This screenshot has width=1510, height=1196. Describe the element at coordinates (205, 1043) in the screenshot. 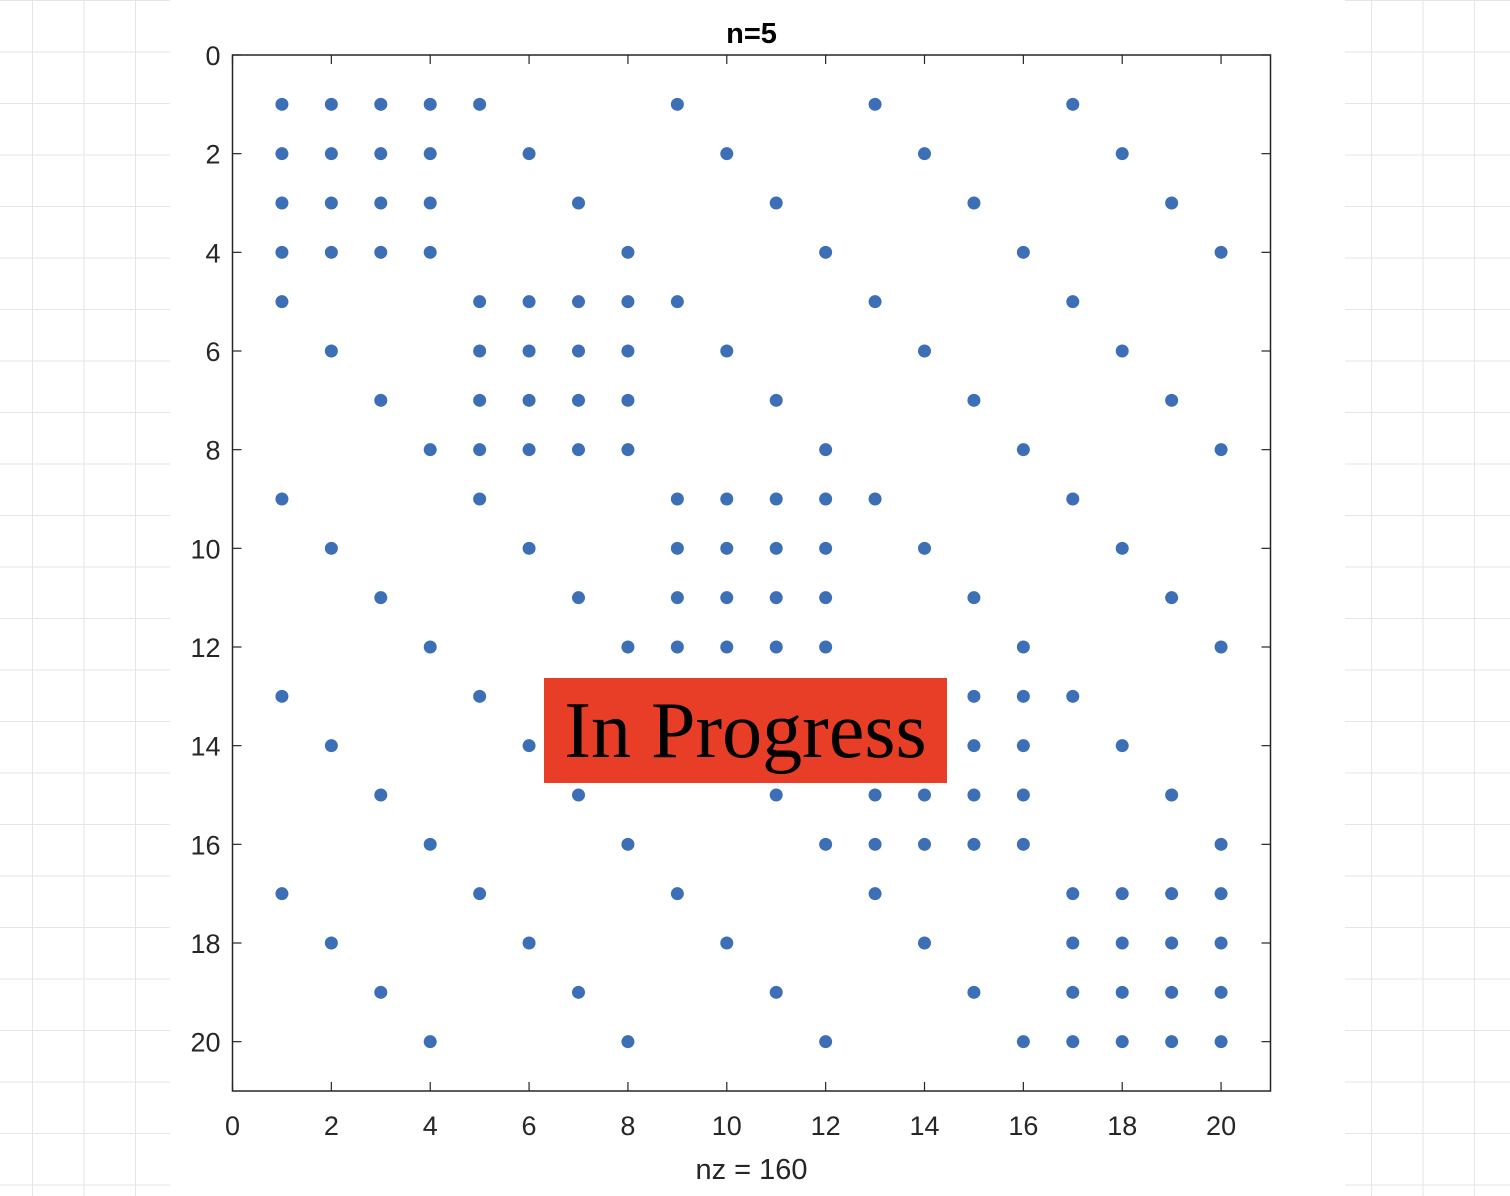

I see `y-tick-label: 20` at that location.